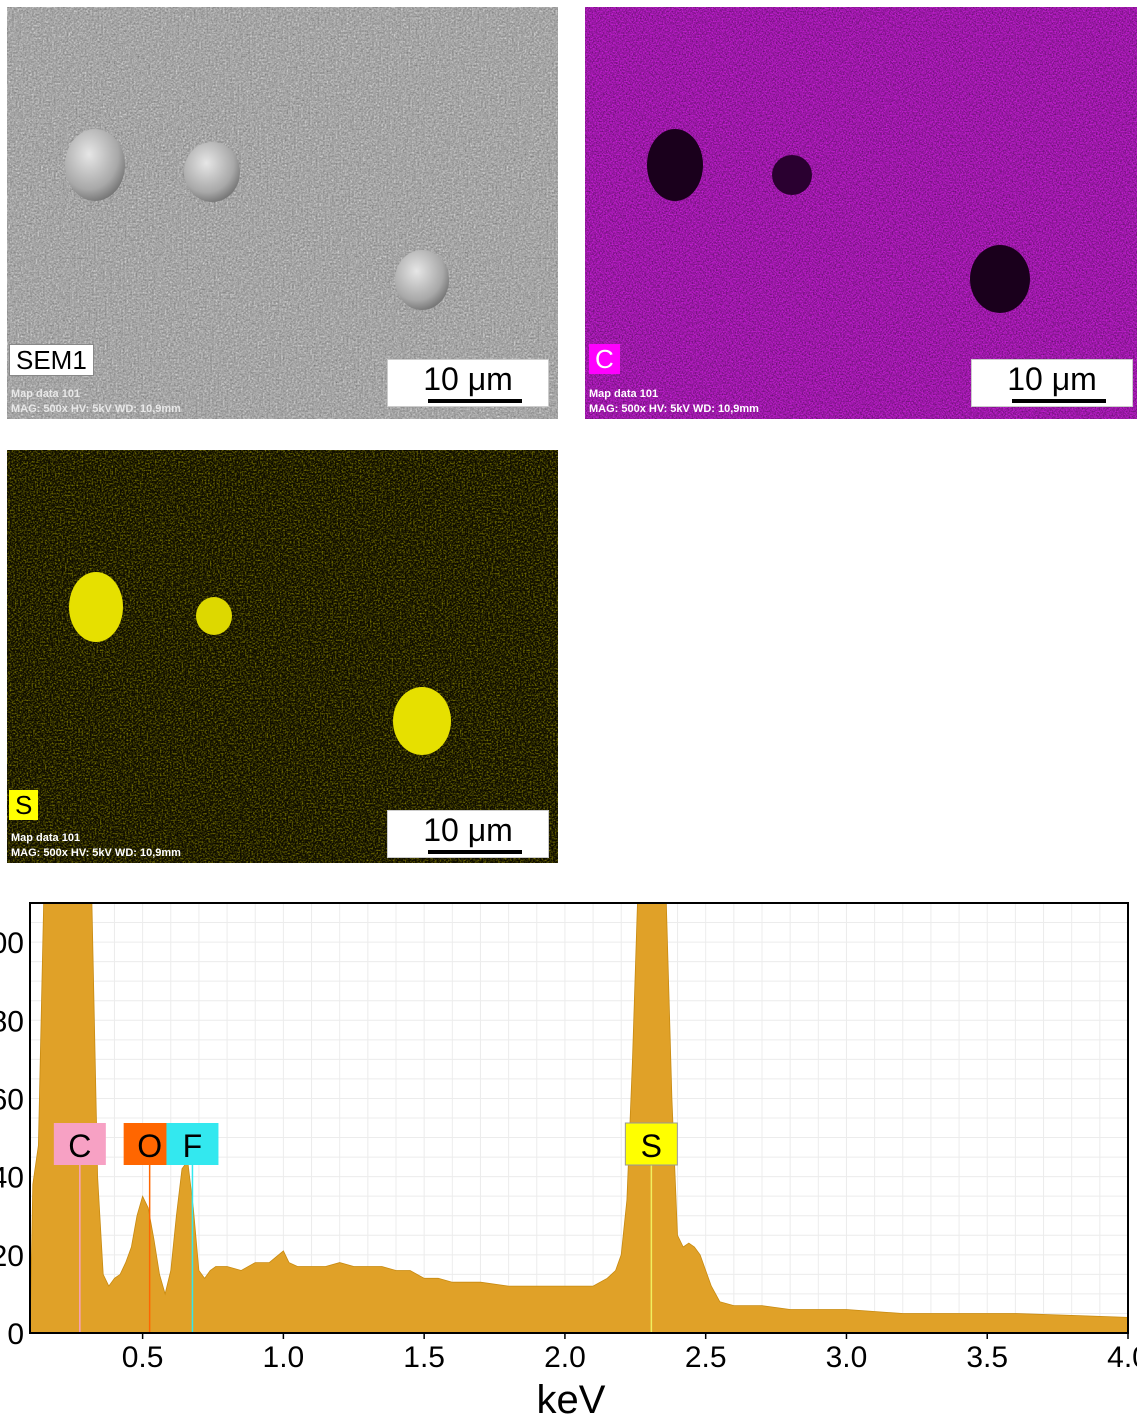  What do you see at coordinates (12, 1256) in the screenshot?
I see `y-tick-label: 20` at bounding box center [12, 1256].